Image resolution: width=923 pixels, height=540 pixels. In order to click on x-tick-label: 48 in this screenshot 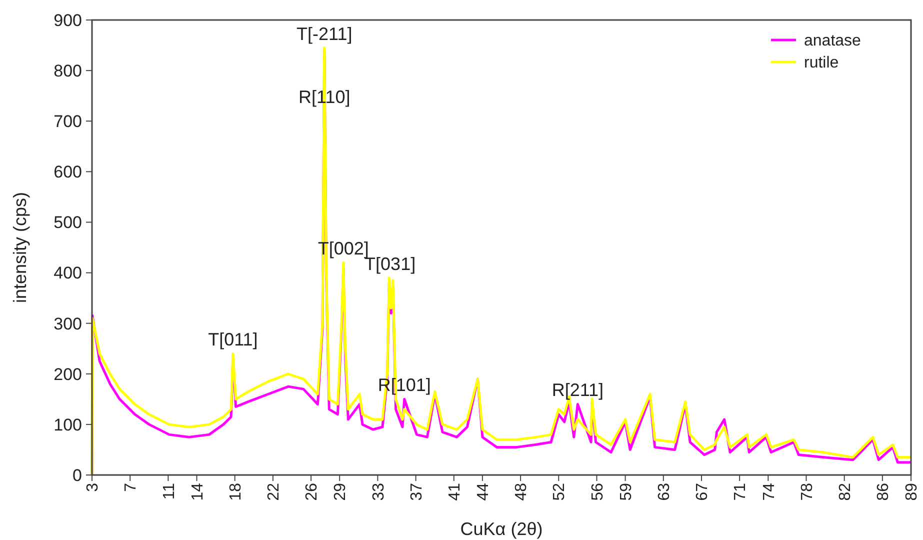, I will do `click(521, 491)`.